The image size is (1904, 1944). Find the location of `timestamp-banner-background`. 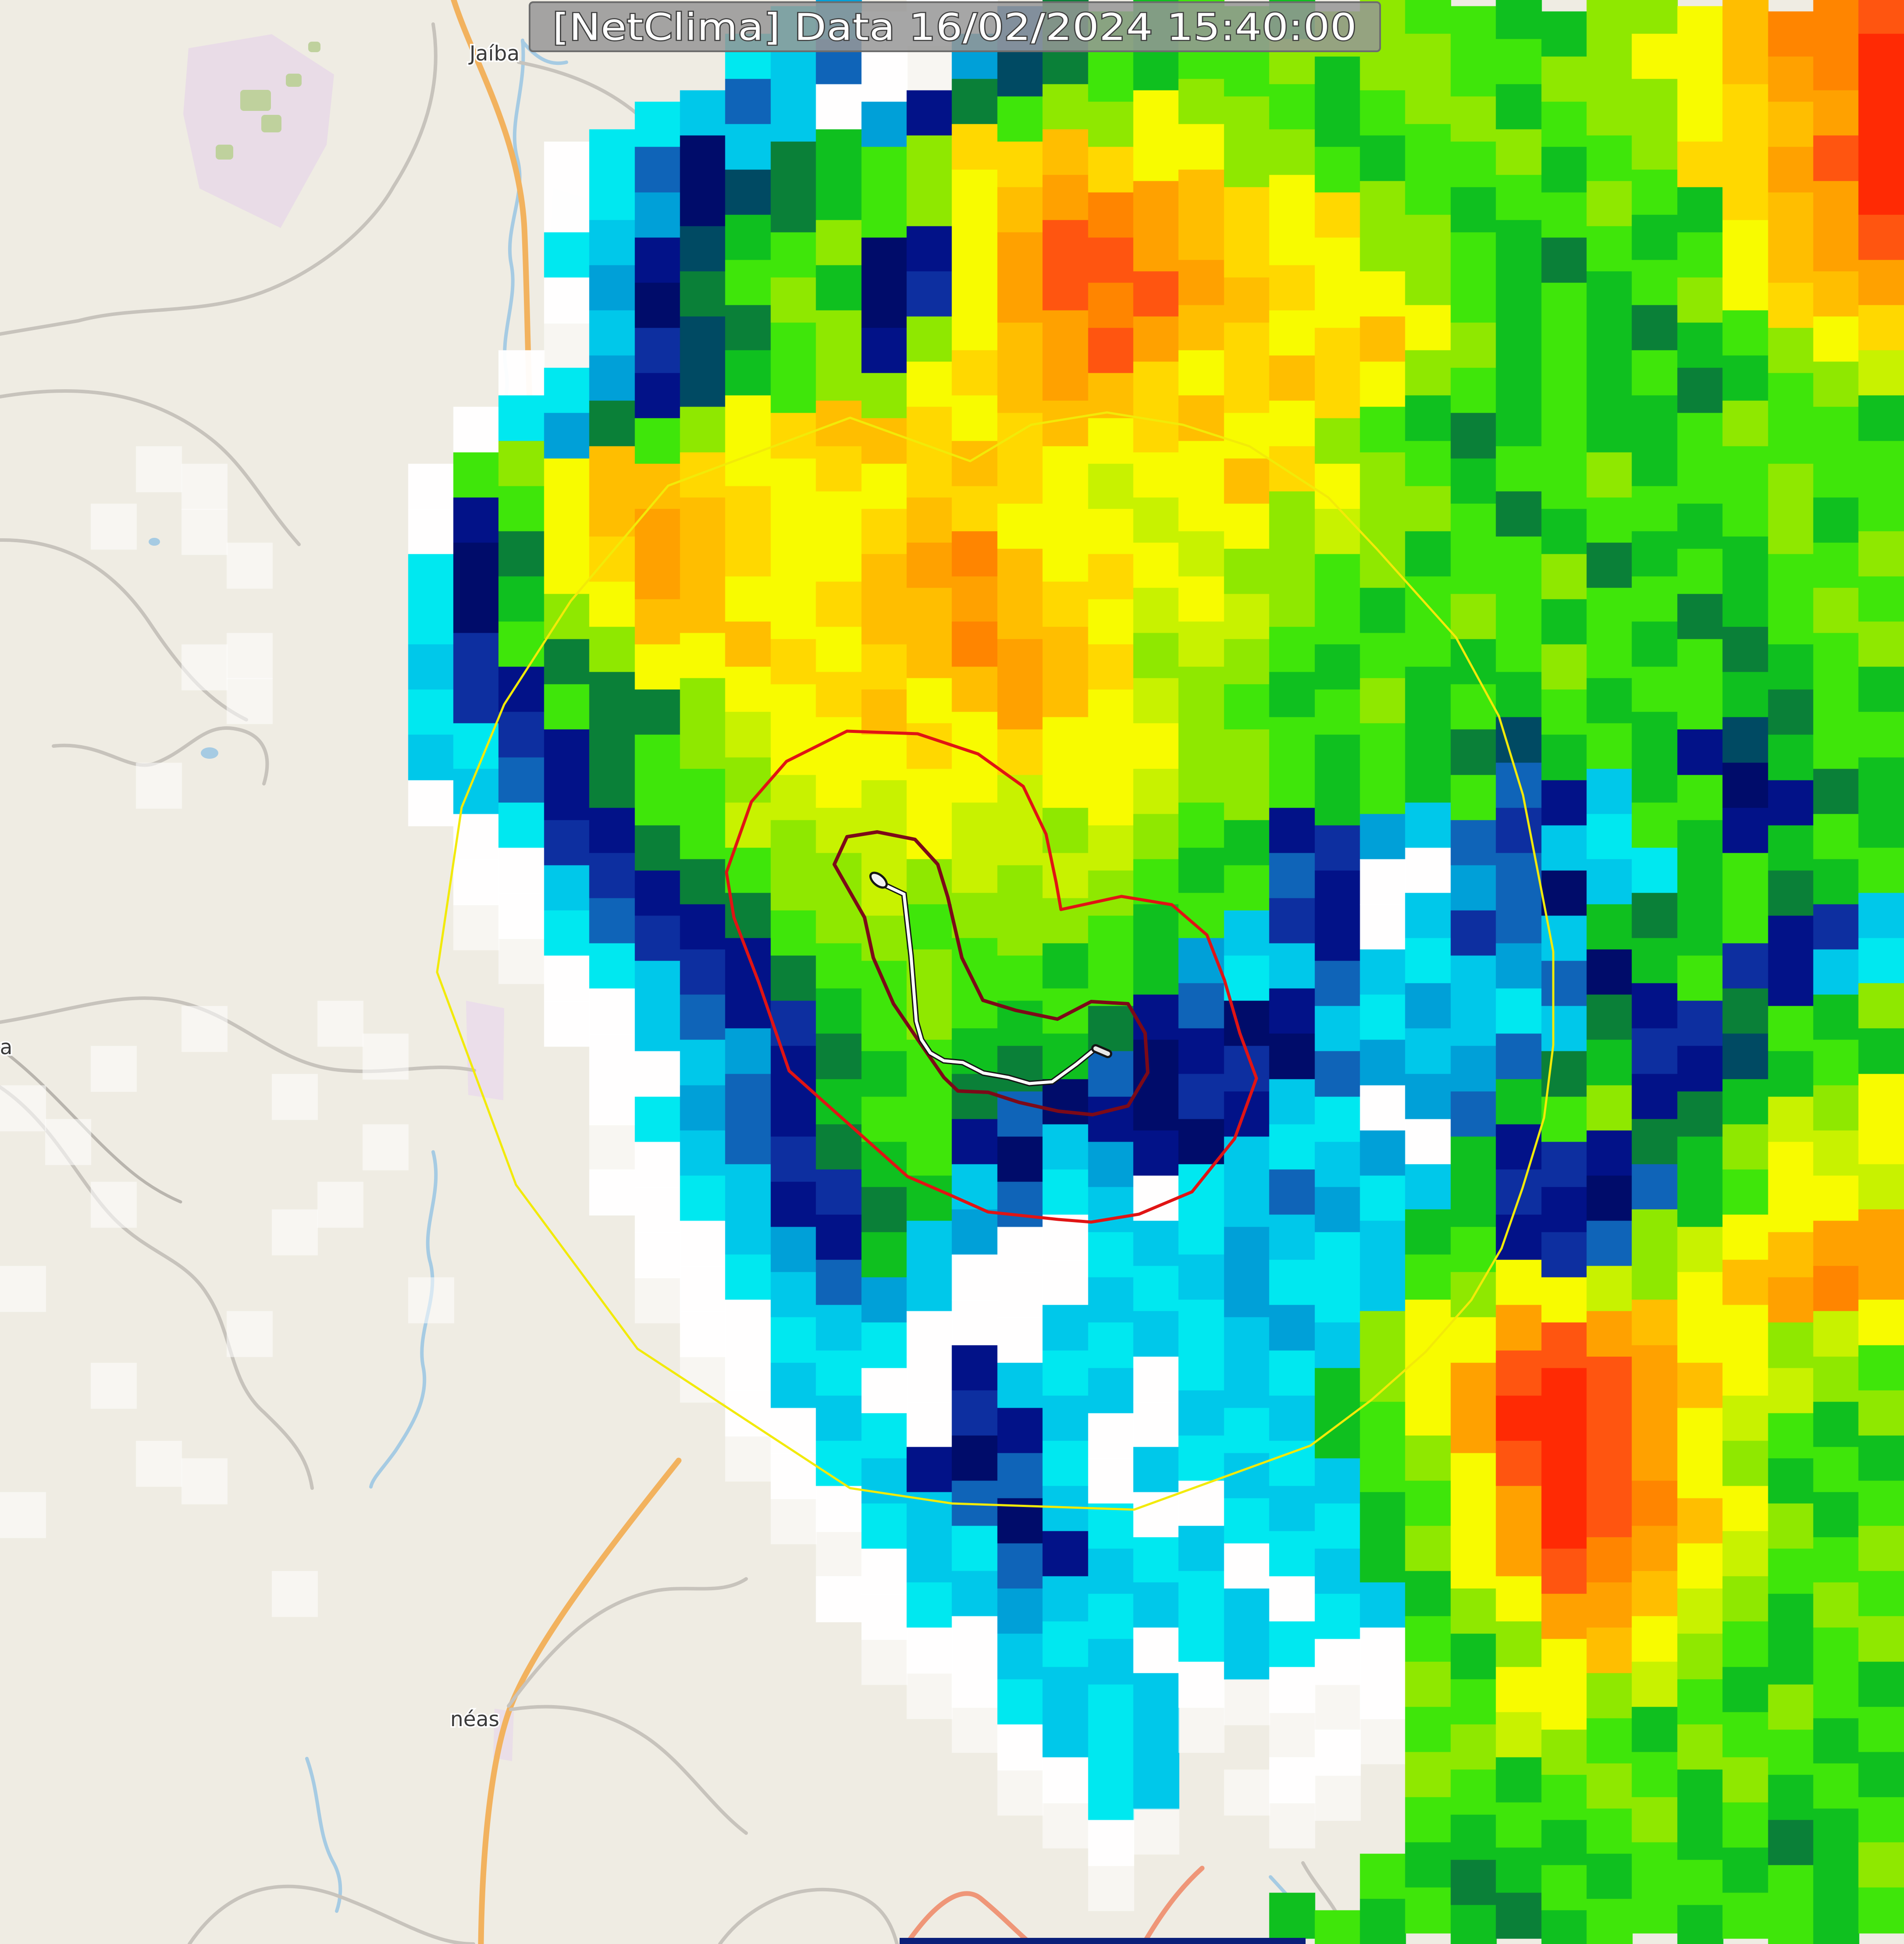

timestamp-banner-background is located at coordinates (955, 26).